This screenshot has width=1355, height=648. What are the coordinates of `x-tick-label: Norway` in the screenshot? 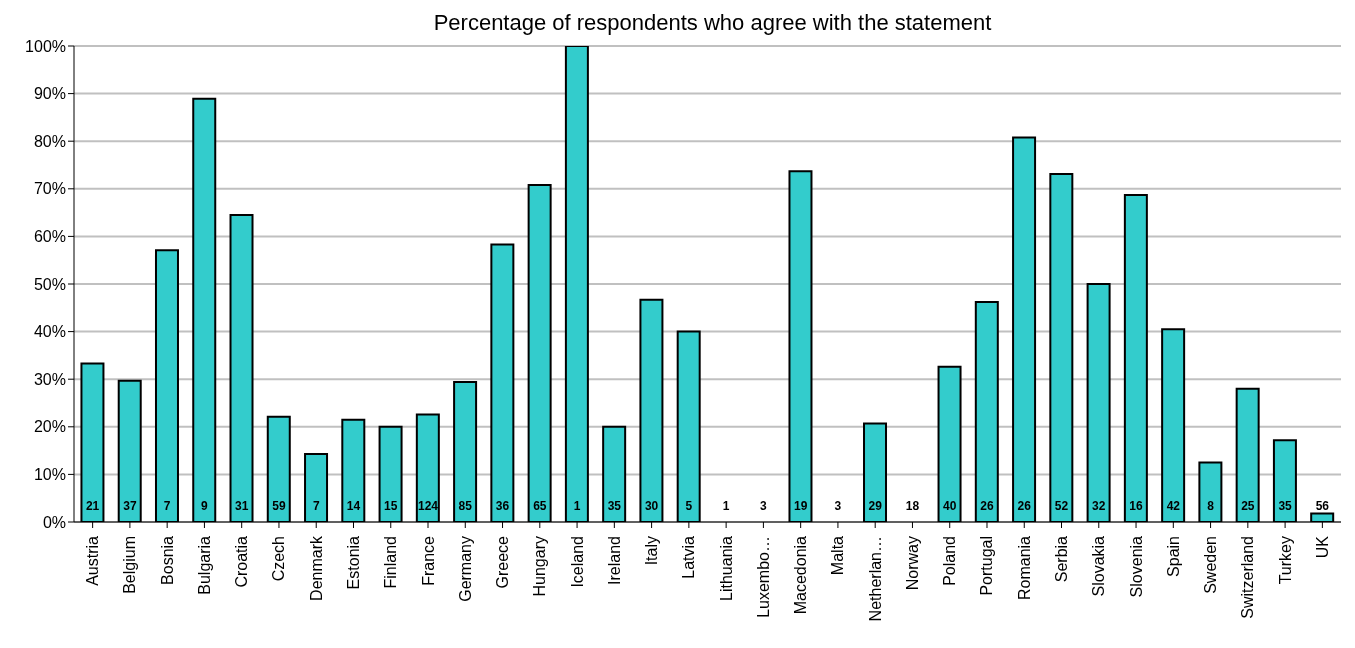 It's located at (912, 563).